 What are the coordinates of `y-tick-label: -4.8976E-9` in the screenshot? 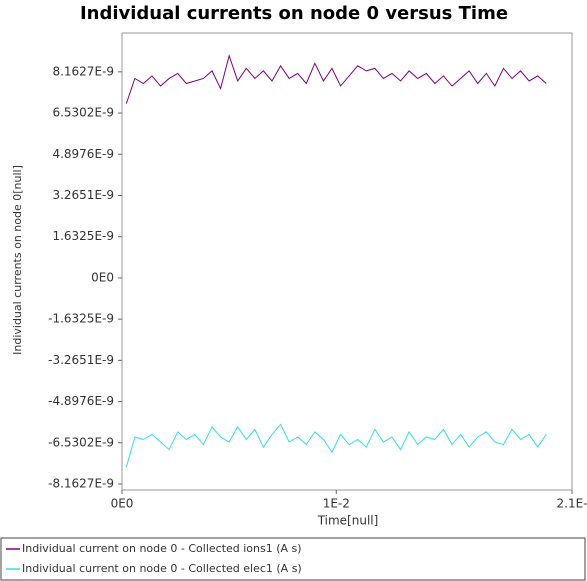 It's located at (81, 401).